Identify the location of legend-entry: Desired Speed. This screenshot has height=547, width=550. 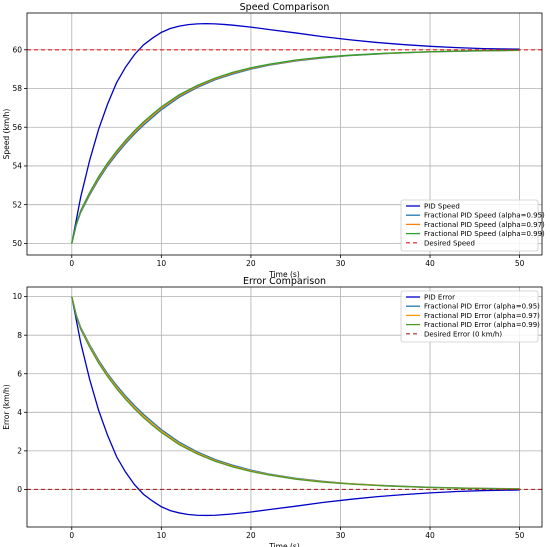
(449, 243).